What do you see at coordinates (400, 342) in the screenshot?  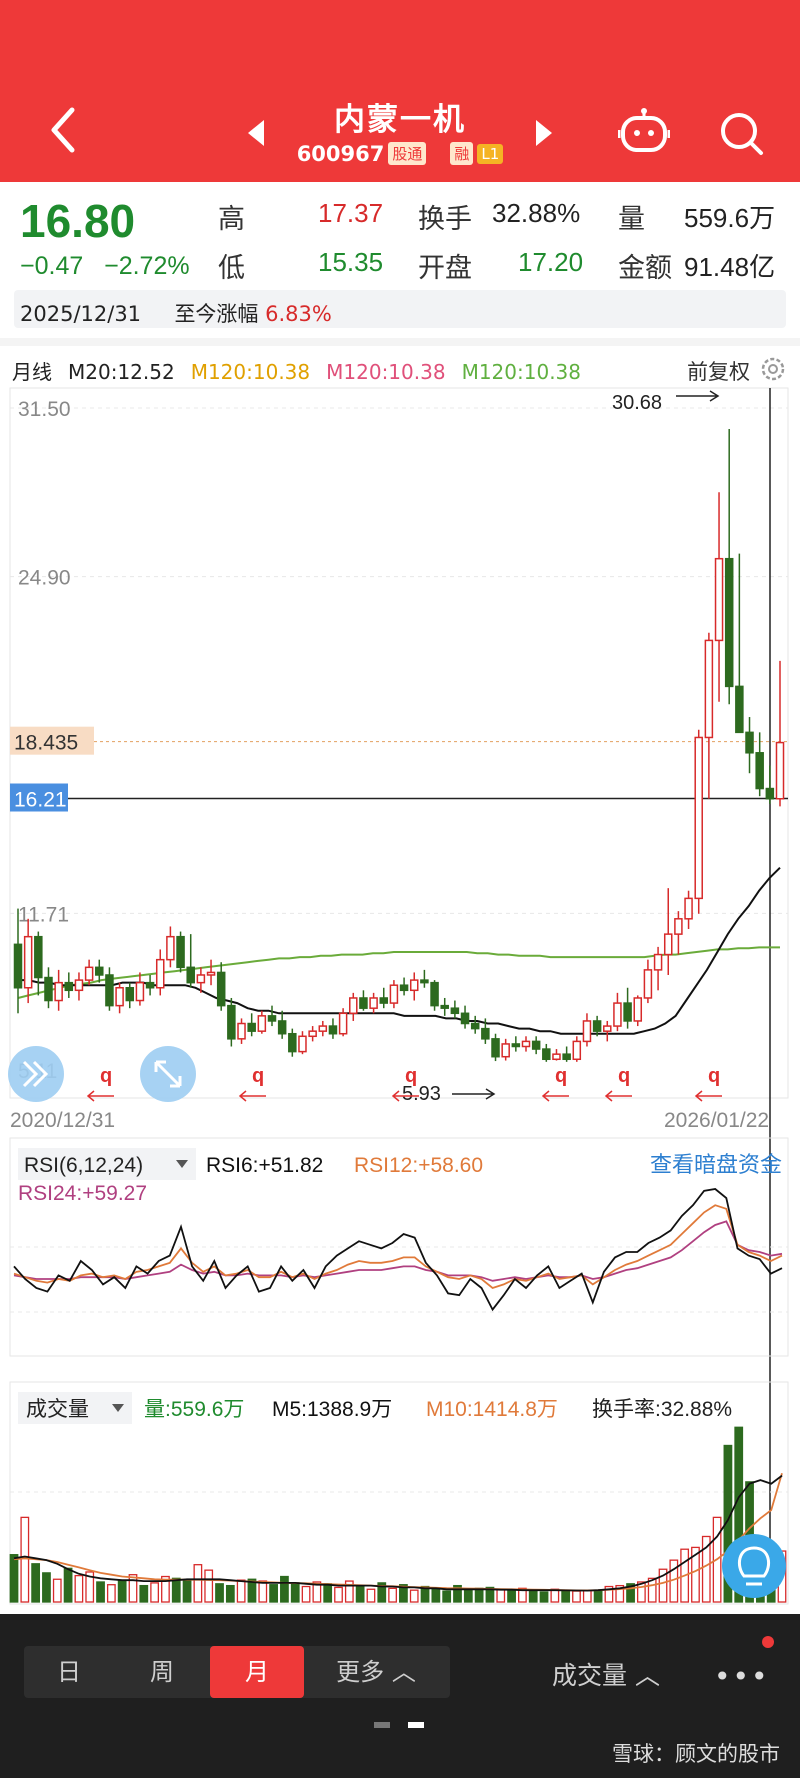 I see `section-divider` at bounding box center [400, 342].